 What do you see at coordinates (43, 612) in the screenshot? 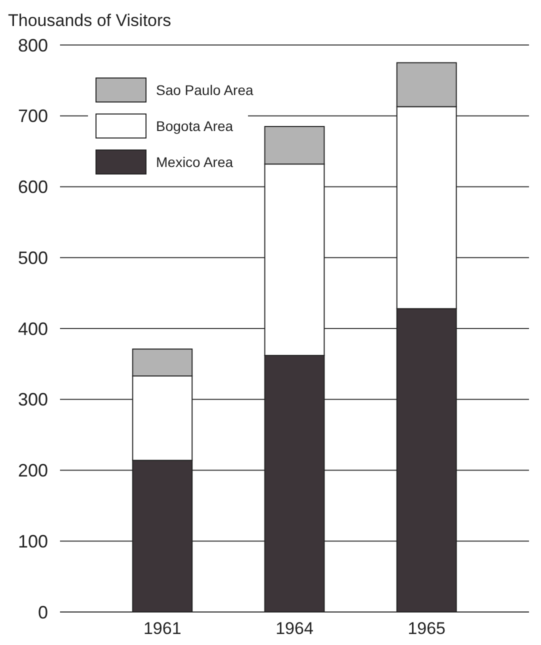
I see `y-tick-label: 0` at bounding box center [43, 612].